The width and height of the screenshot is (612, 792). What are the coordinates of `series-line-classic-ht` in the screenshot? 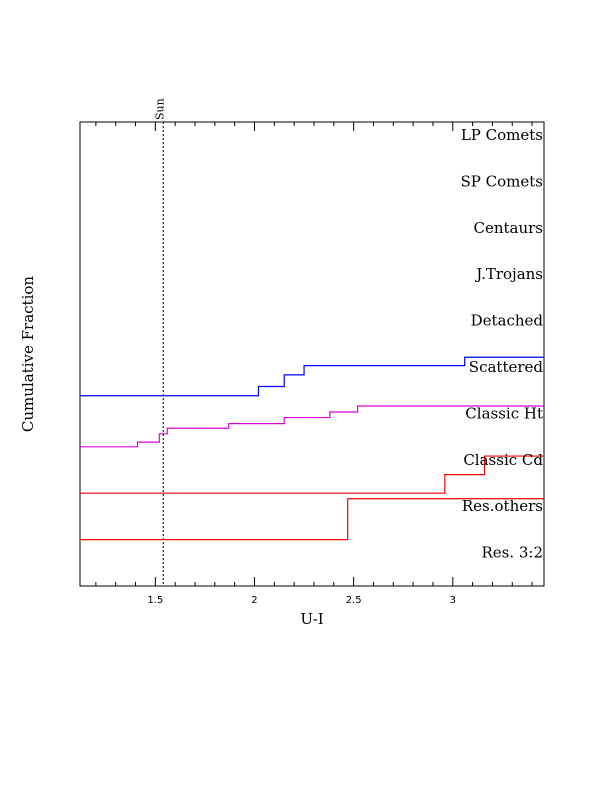 It's located at (312, 426).